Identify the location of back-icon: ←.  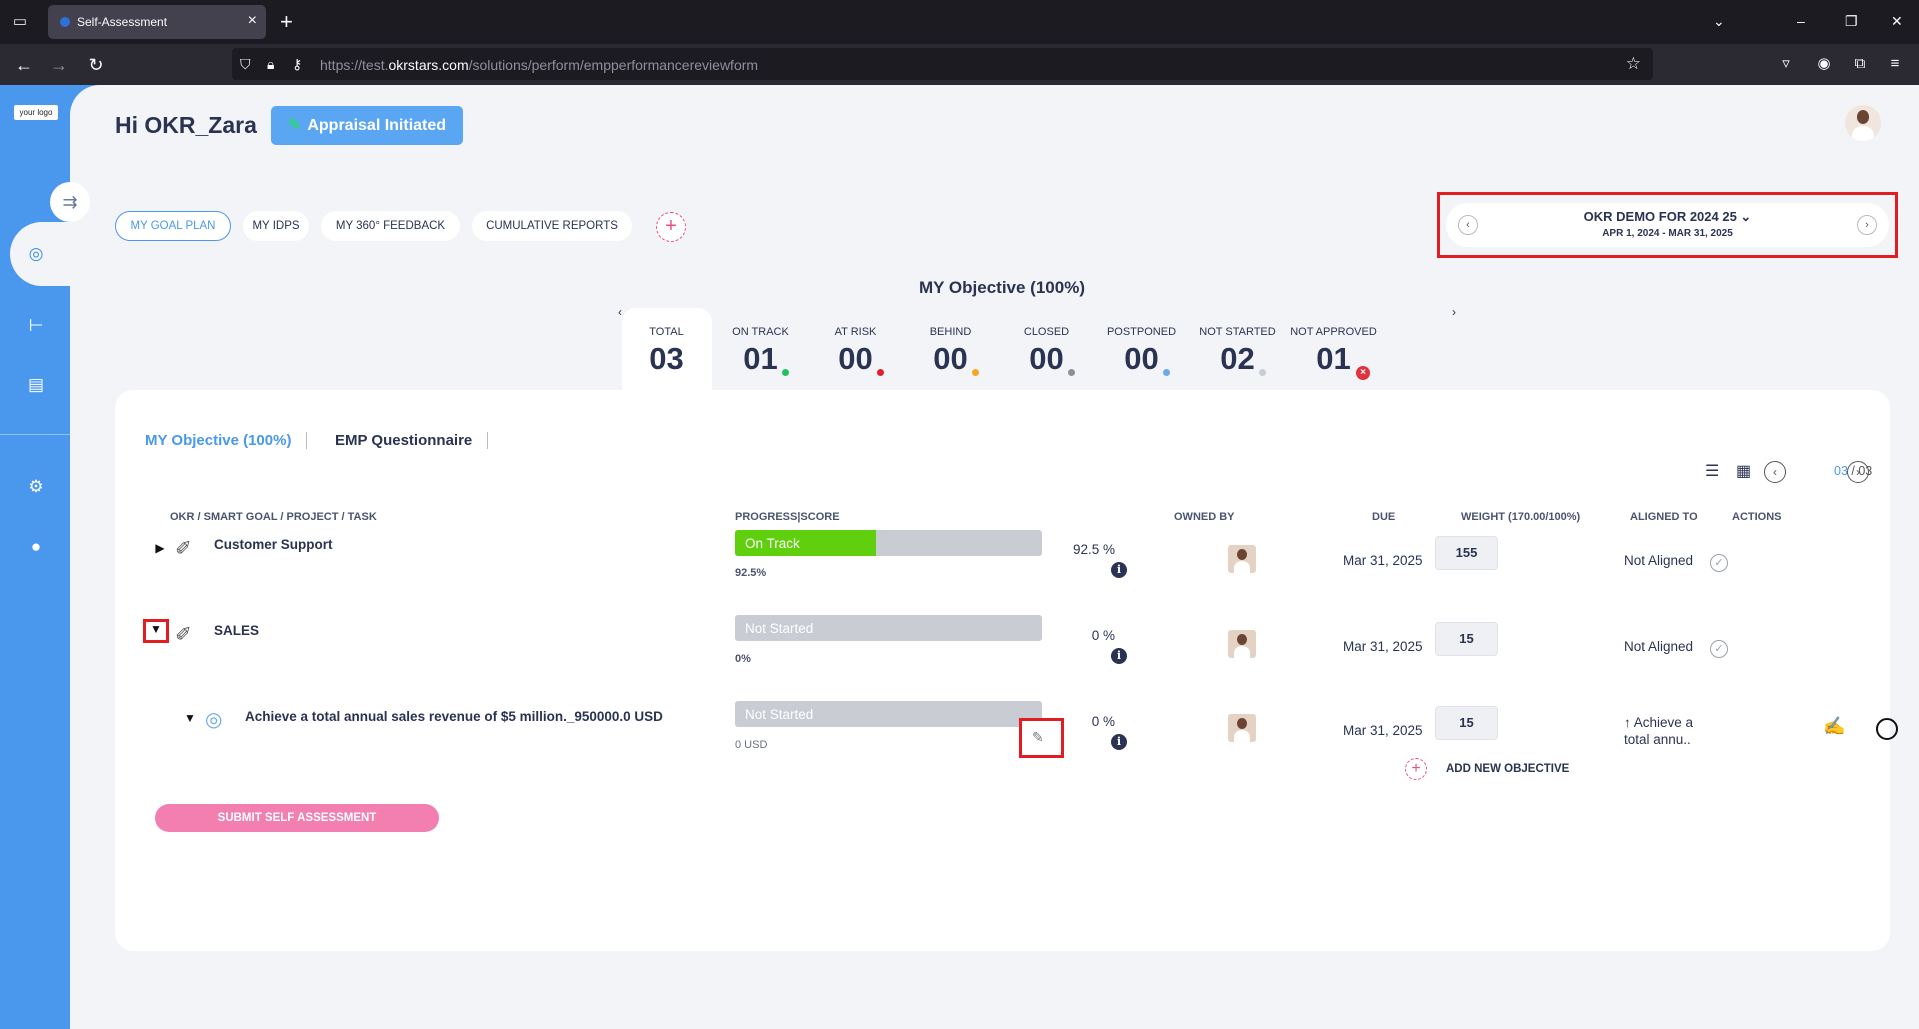
(24, 65).